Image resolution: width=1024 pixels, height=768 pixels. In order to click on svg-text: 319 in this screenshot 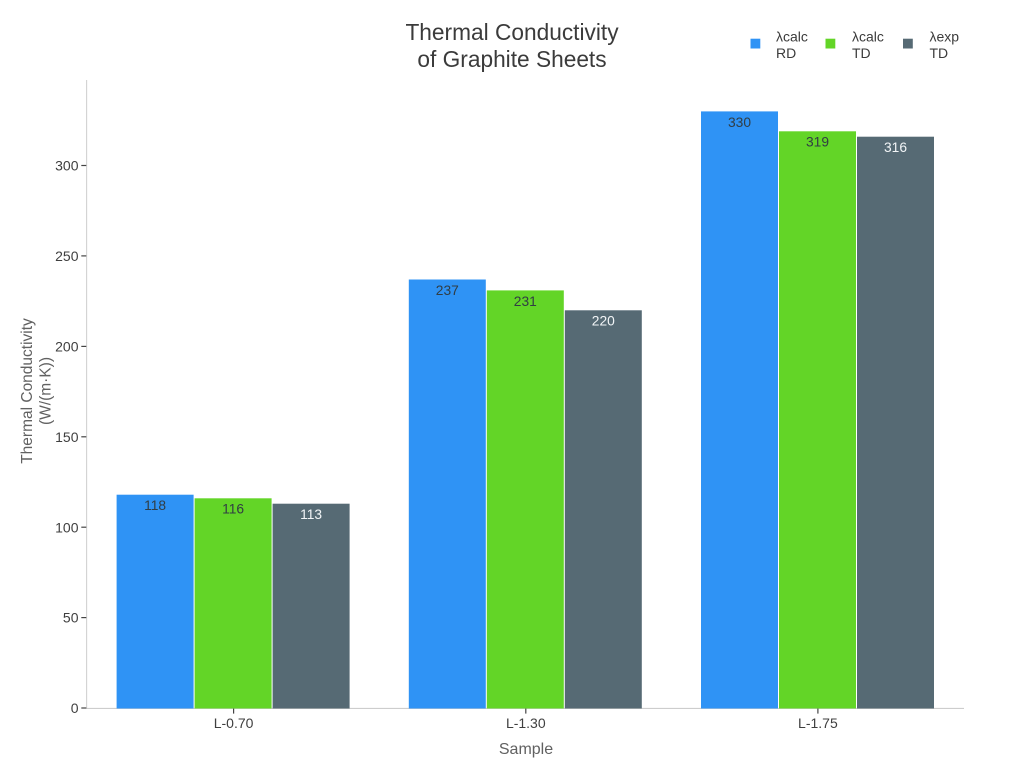, I will do `click(817, 142)`.